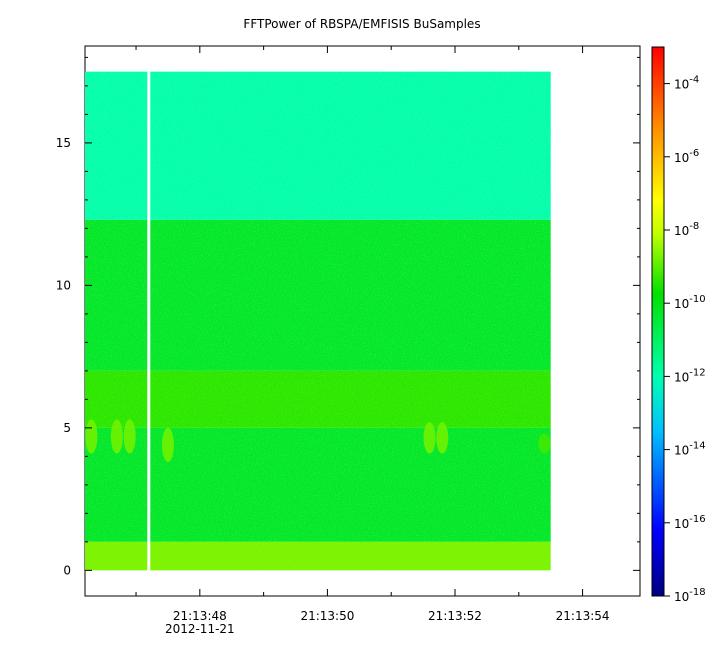 The image size is (724, 656). What do you see at coordinates (455, 616) in the screenshot?
I see `x-tick-label: 21:13:52` at bounding box center [455, 616].